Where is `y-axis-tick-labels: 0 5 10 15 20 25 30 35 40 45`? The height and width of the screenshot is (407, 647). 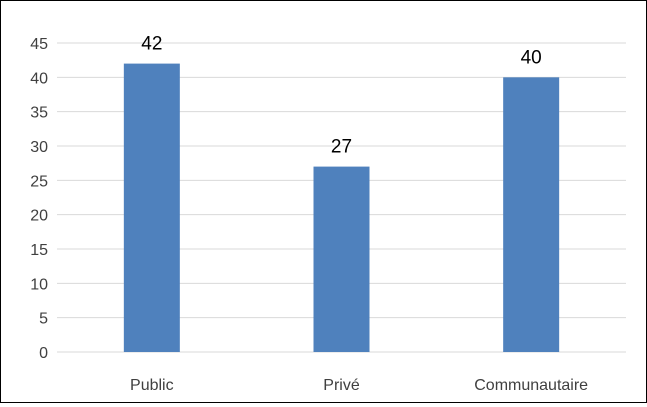 y-axis-tick-labels: 0 5 10 15 20 25 30 35 40 45 is located at coordinates (39, 199).